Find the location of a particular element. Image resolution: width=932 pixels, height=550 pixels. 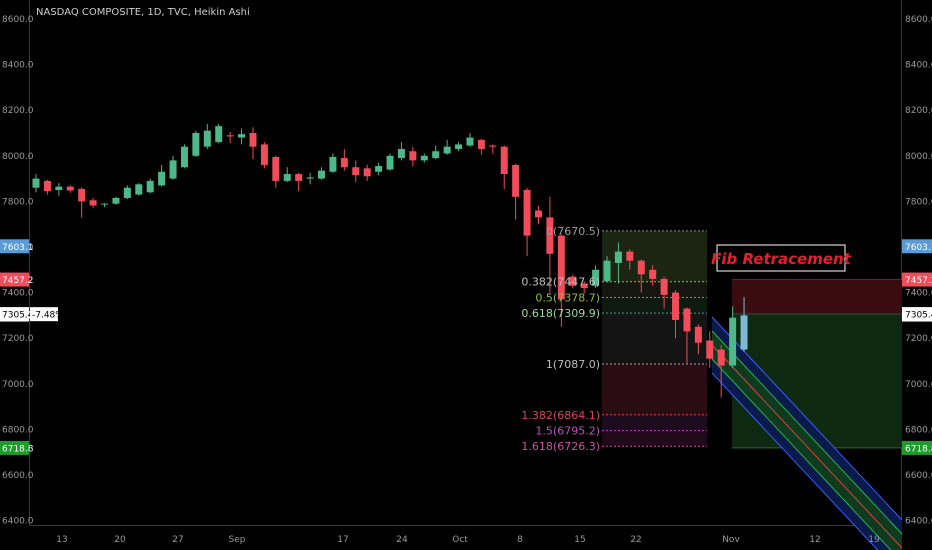

price-badge-right: 6718.8 is located at coordinates (917, 447).